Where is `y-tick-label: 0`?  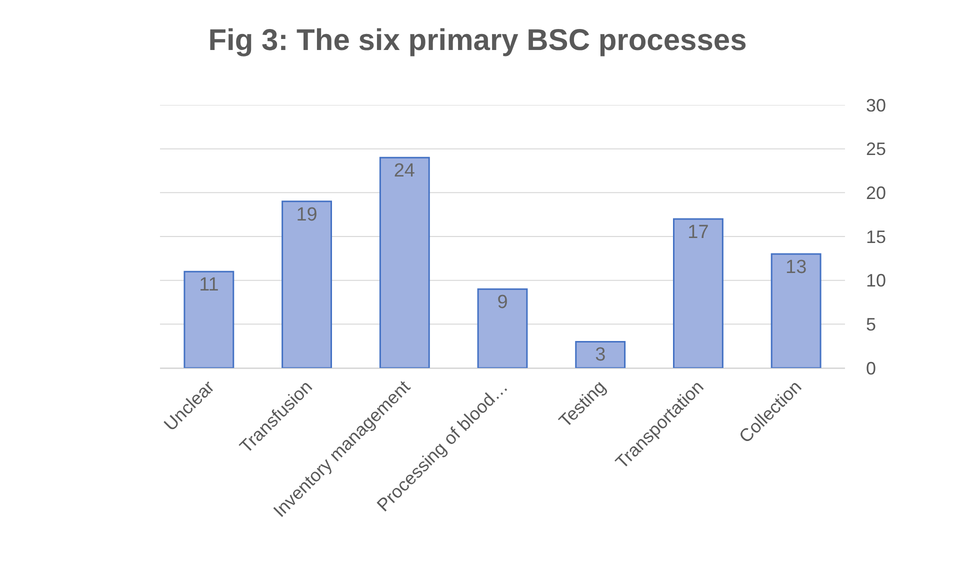 y-tick-label: 0 is located at coordinates (871, 368).